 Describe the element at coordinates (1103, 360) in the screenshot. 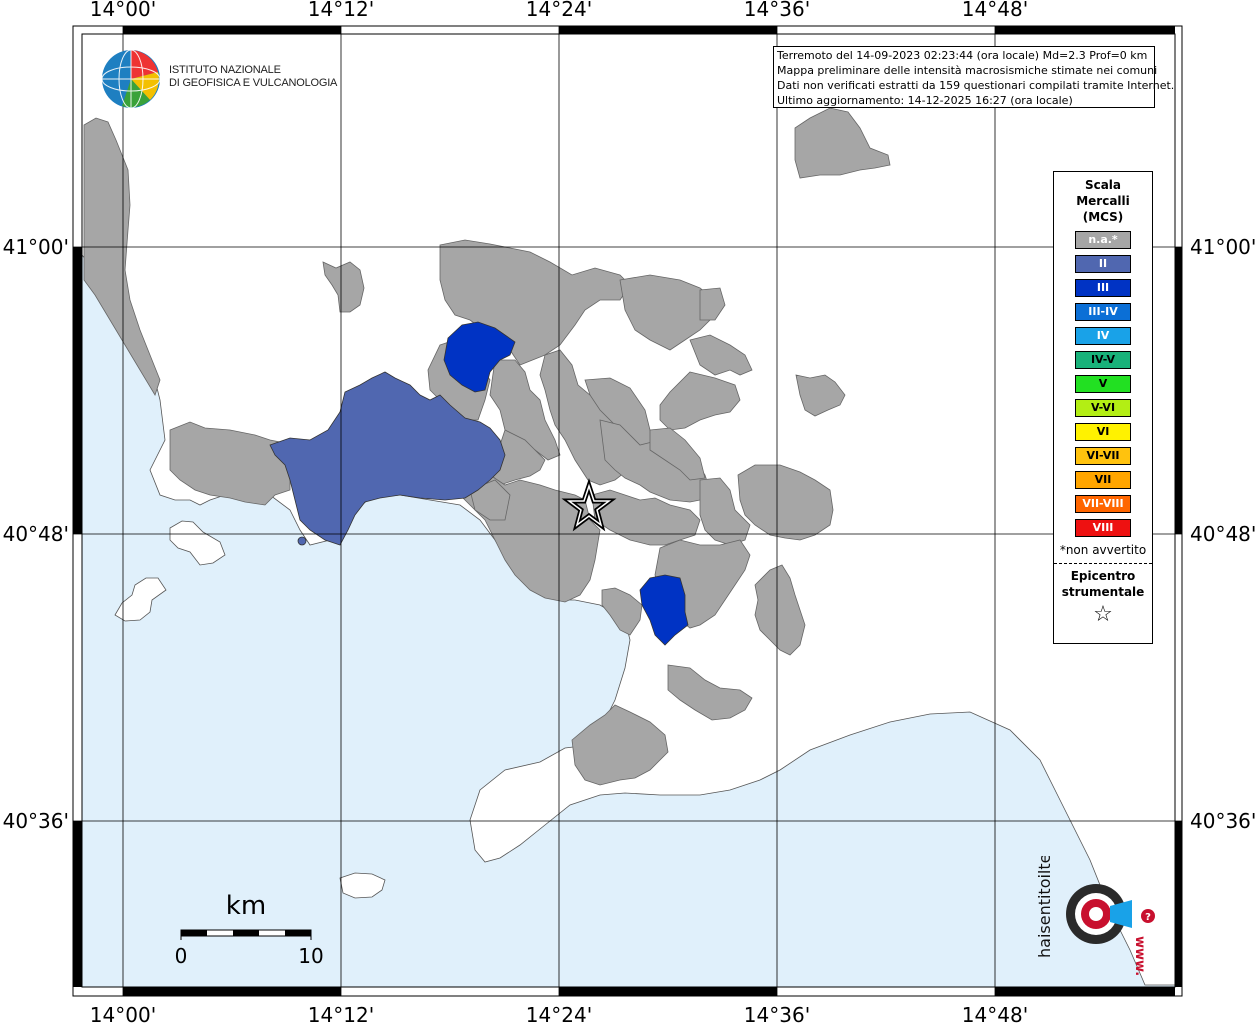

I see `legend-swatch: IV-V` at that location.